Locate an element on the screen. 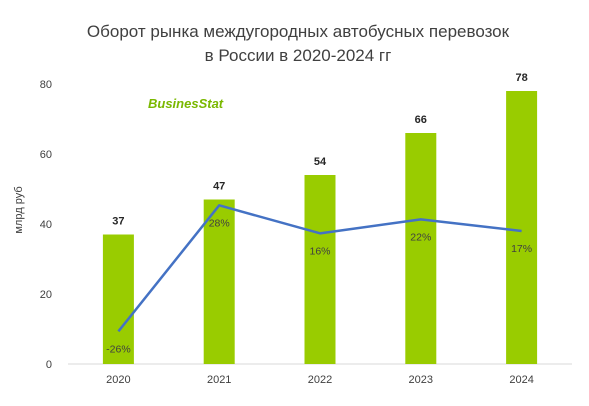 The height and width of the screenshot is (406, 589). bar-2021 is located at coordinates (219, 281).